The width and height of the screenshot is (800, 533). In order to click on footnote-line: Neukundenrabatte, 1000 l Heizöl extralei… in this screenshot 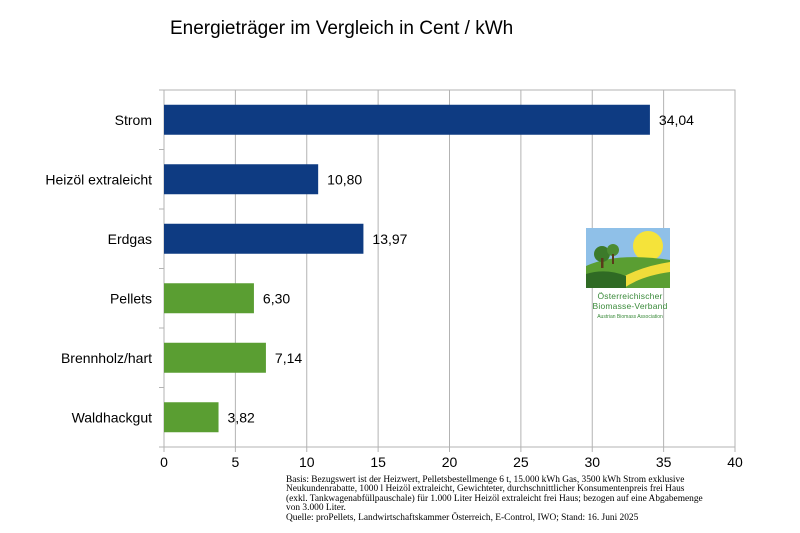, I will do `click(485, 489)`.